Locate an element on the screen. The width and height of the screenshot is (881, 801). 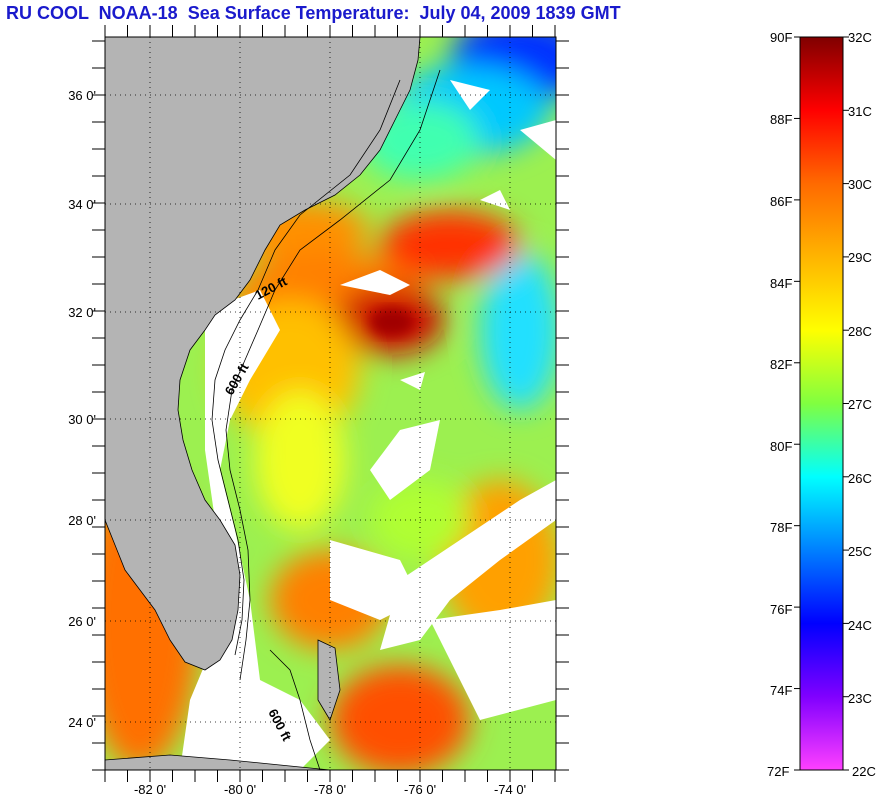
cb-f-88: 88F is located at coordinates (781, 119).